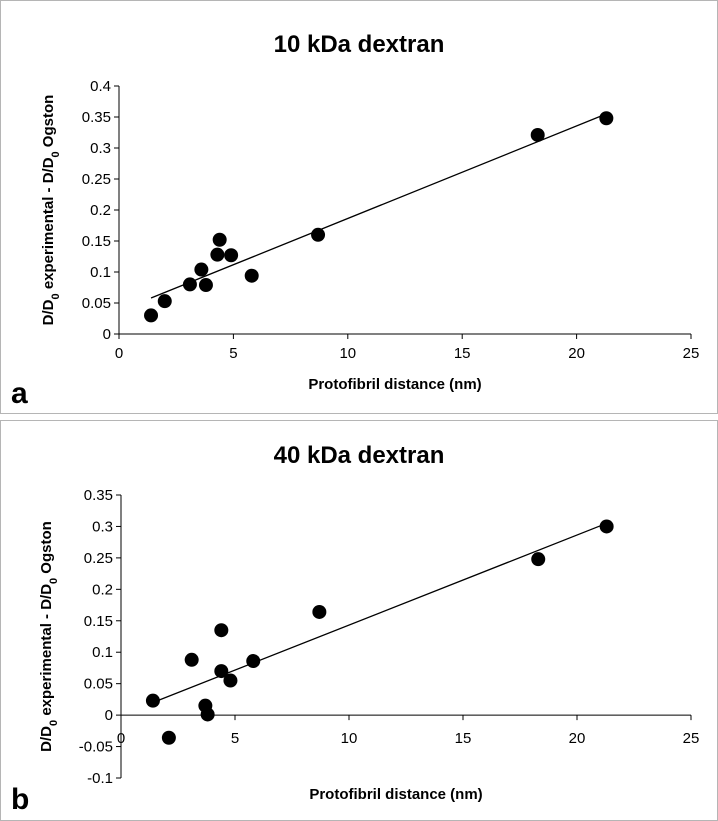  What do you see at coordinates (100, 86) in the screenshot?
I see `y-tick-label: 0.4` at bounding box center [100, 86].